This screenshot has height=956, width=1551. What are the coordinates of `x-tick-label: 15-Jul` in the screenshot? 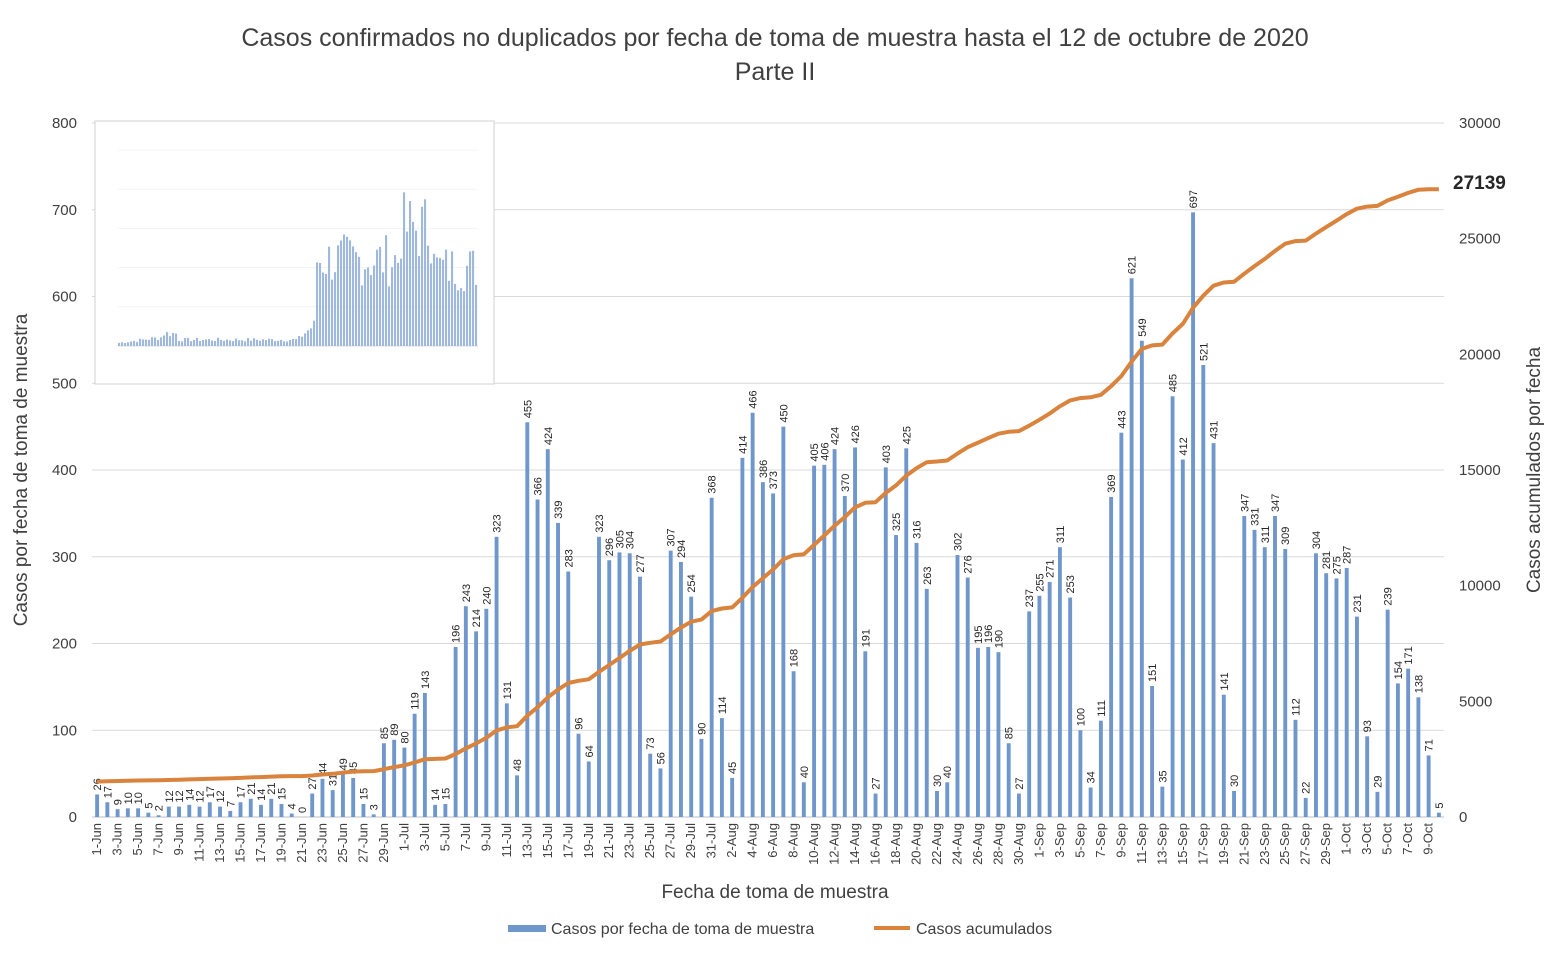 It's located at (547, 841).